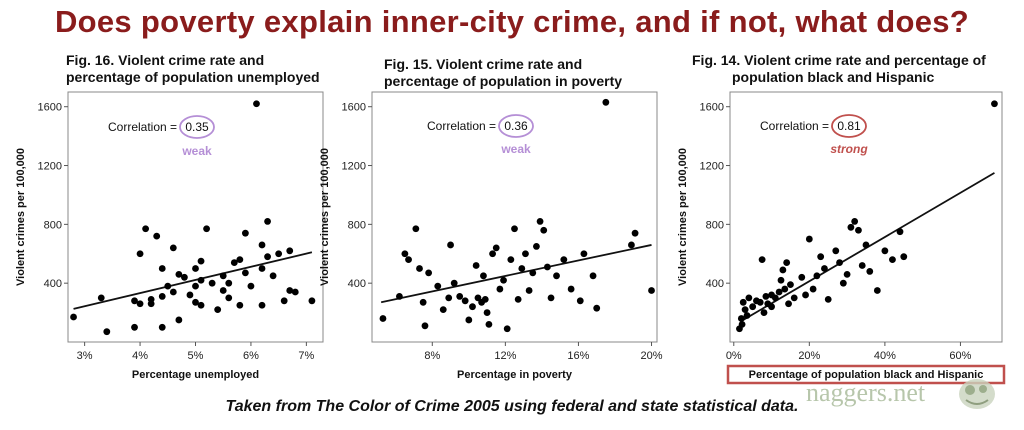 The image size is (1024, 430). What do you see at coordinates (85, 356) in the screenshot?
I see `x-tick-label: 3%` at bounding box center [85, 356].